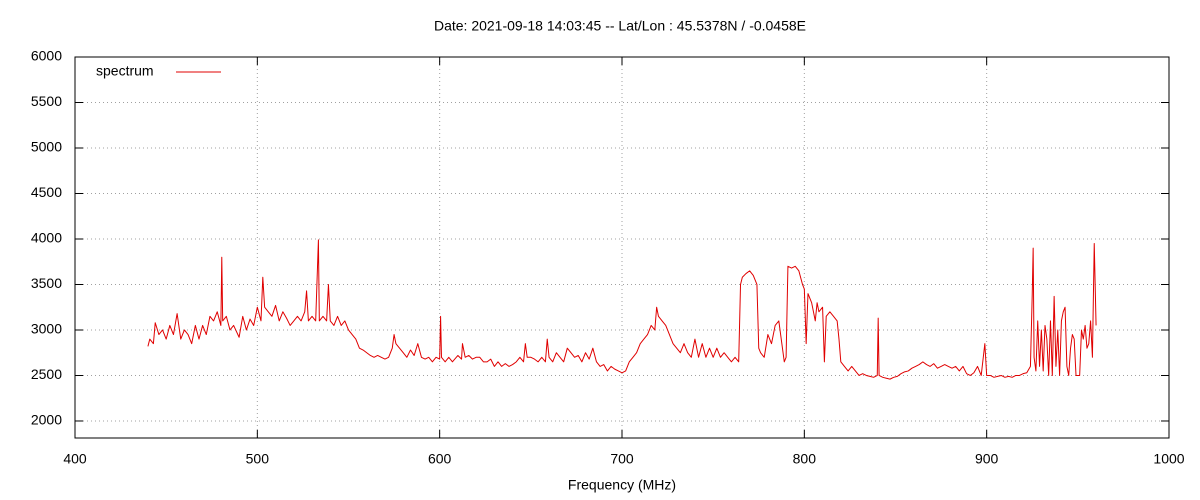 Image resolution: width=1200 pixels, height=500 pixels. What do you see at coordinates (987, 459) in the screenshot?
I see `x-tick-label: 900` at bounding box center [987, 459].